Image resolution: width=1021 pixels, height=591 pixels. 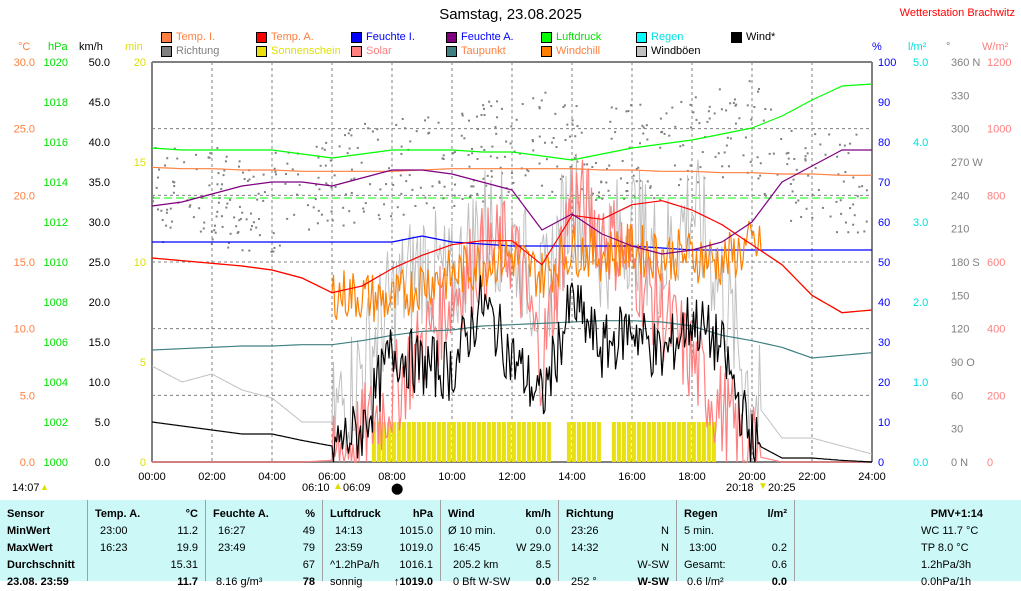 I want to click on pressure-1h: 0.0hPa/1h, so click(x=946, y=582).